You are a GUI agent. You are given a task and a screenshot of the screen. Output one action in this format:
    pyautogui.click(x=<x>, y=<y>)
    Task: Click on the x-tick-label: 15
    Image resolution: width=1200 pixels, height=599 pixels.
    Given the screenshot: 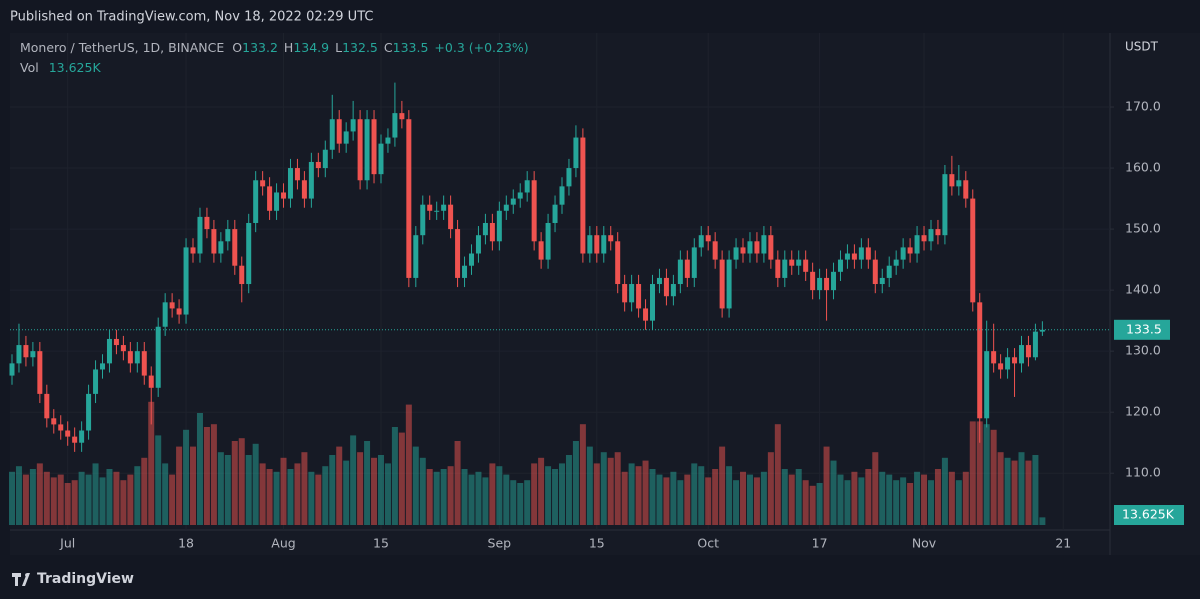 What is the action you would take?
    pyautogui.click(x=597, y=543)
    